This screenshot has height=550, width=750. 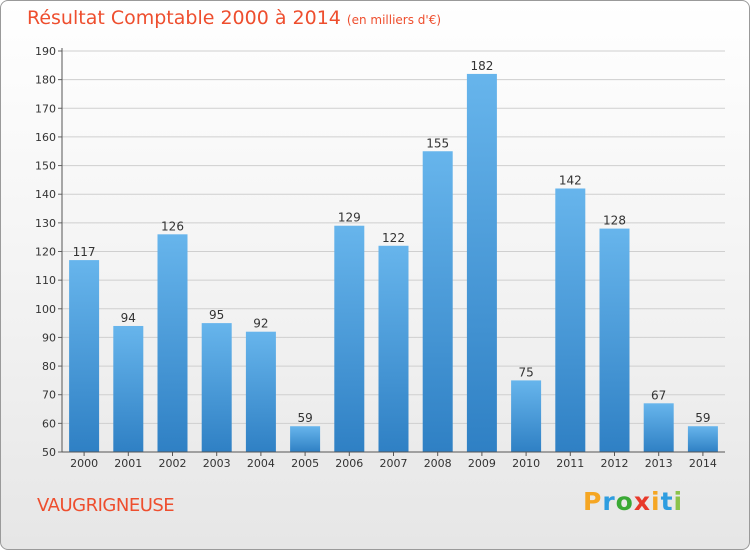 What do you see at coordinates (45, 194) in the screenshot?
I see `y-tick-label: 140` at bounding box center [45, 194].